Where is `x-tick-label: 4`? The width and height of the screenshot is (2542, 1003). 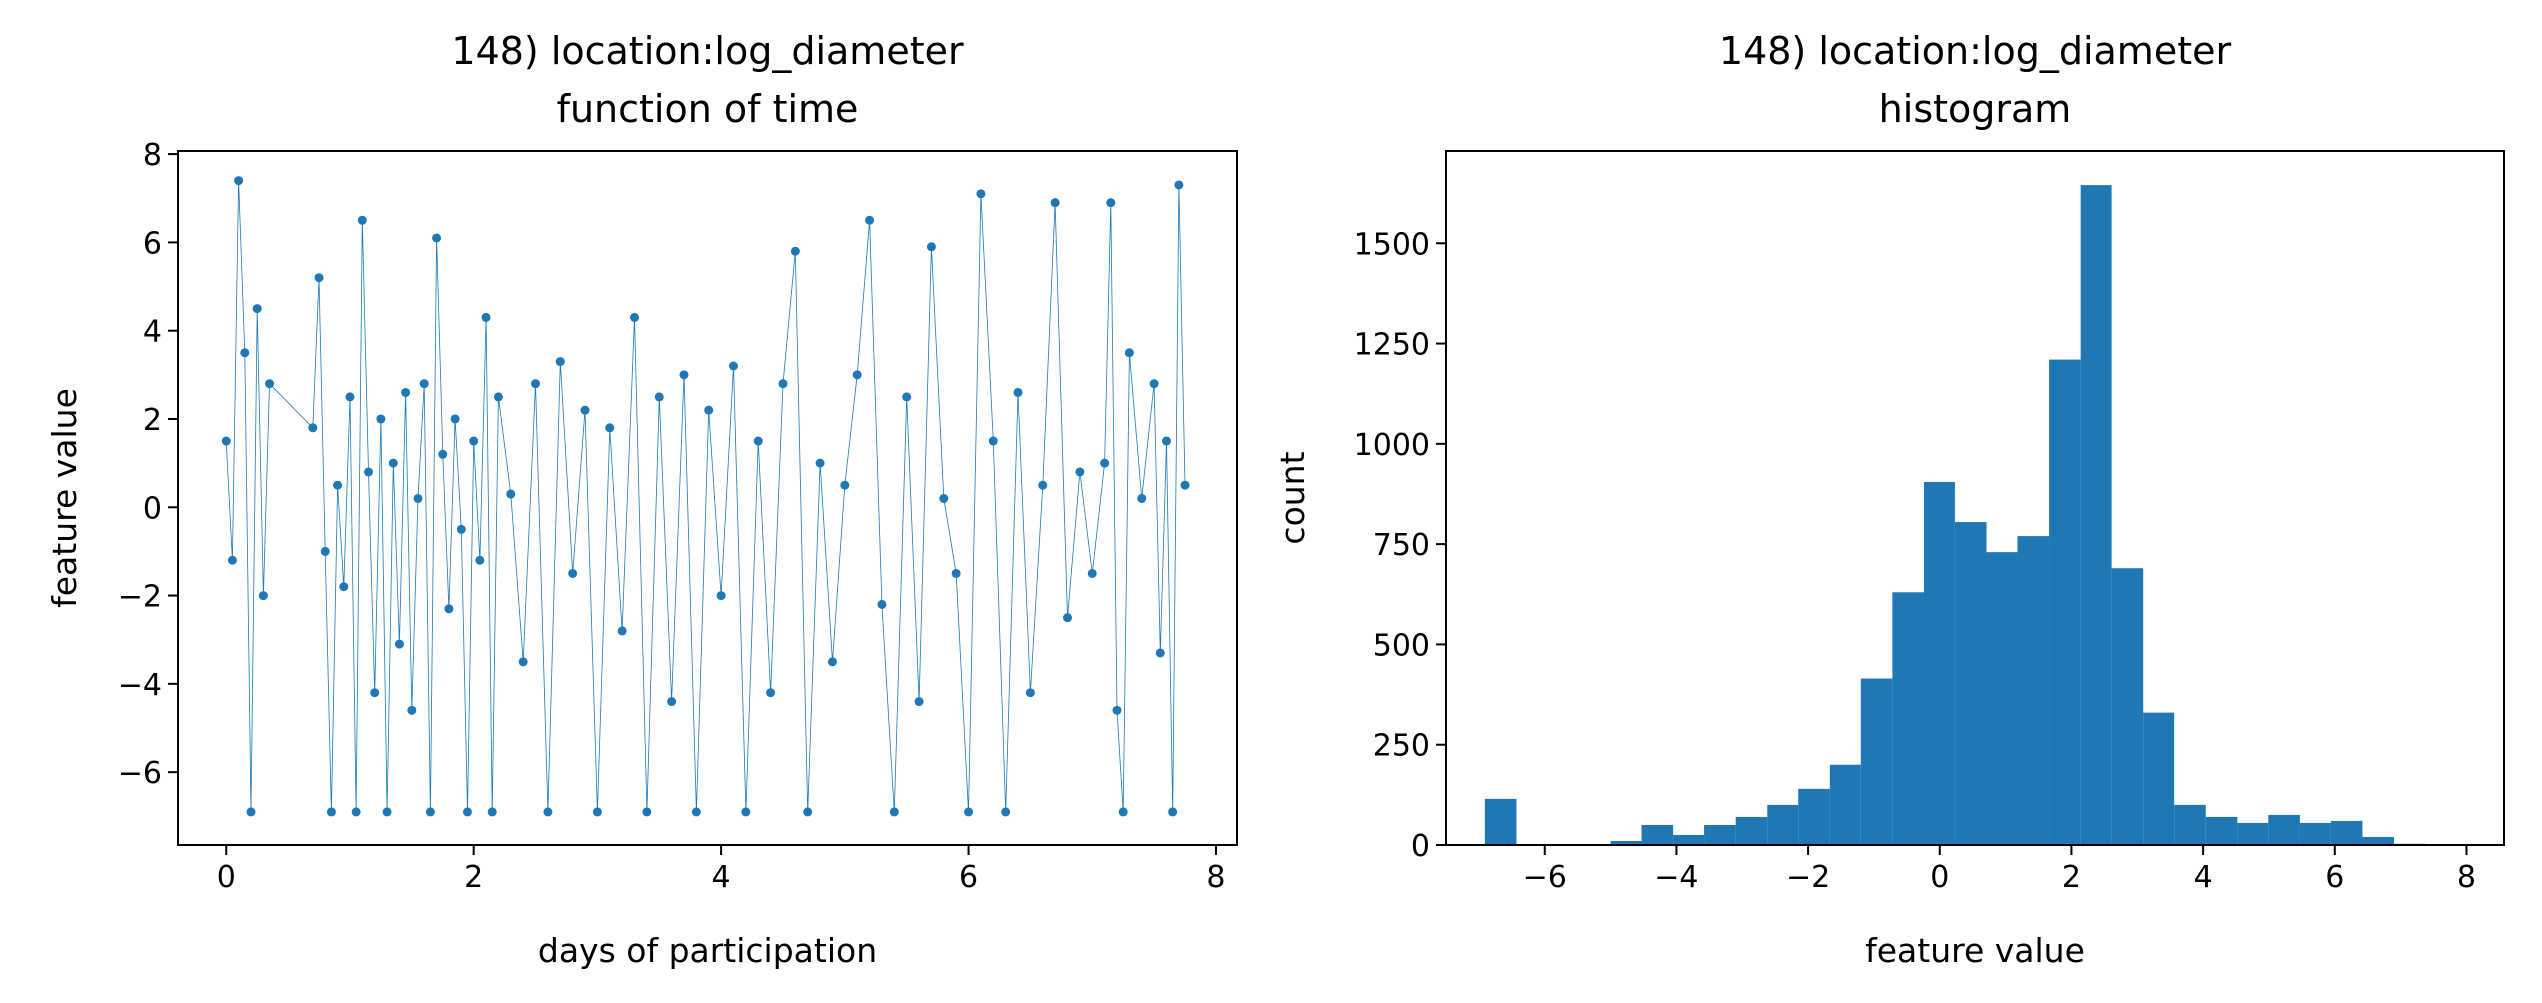
x-tick-label: 4 is located at coordinates (2203, 877).